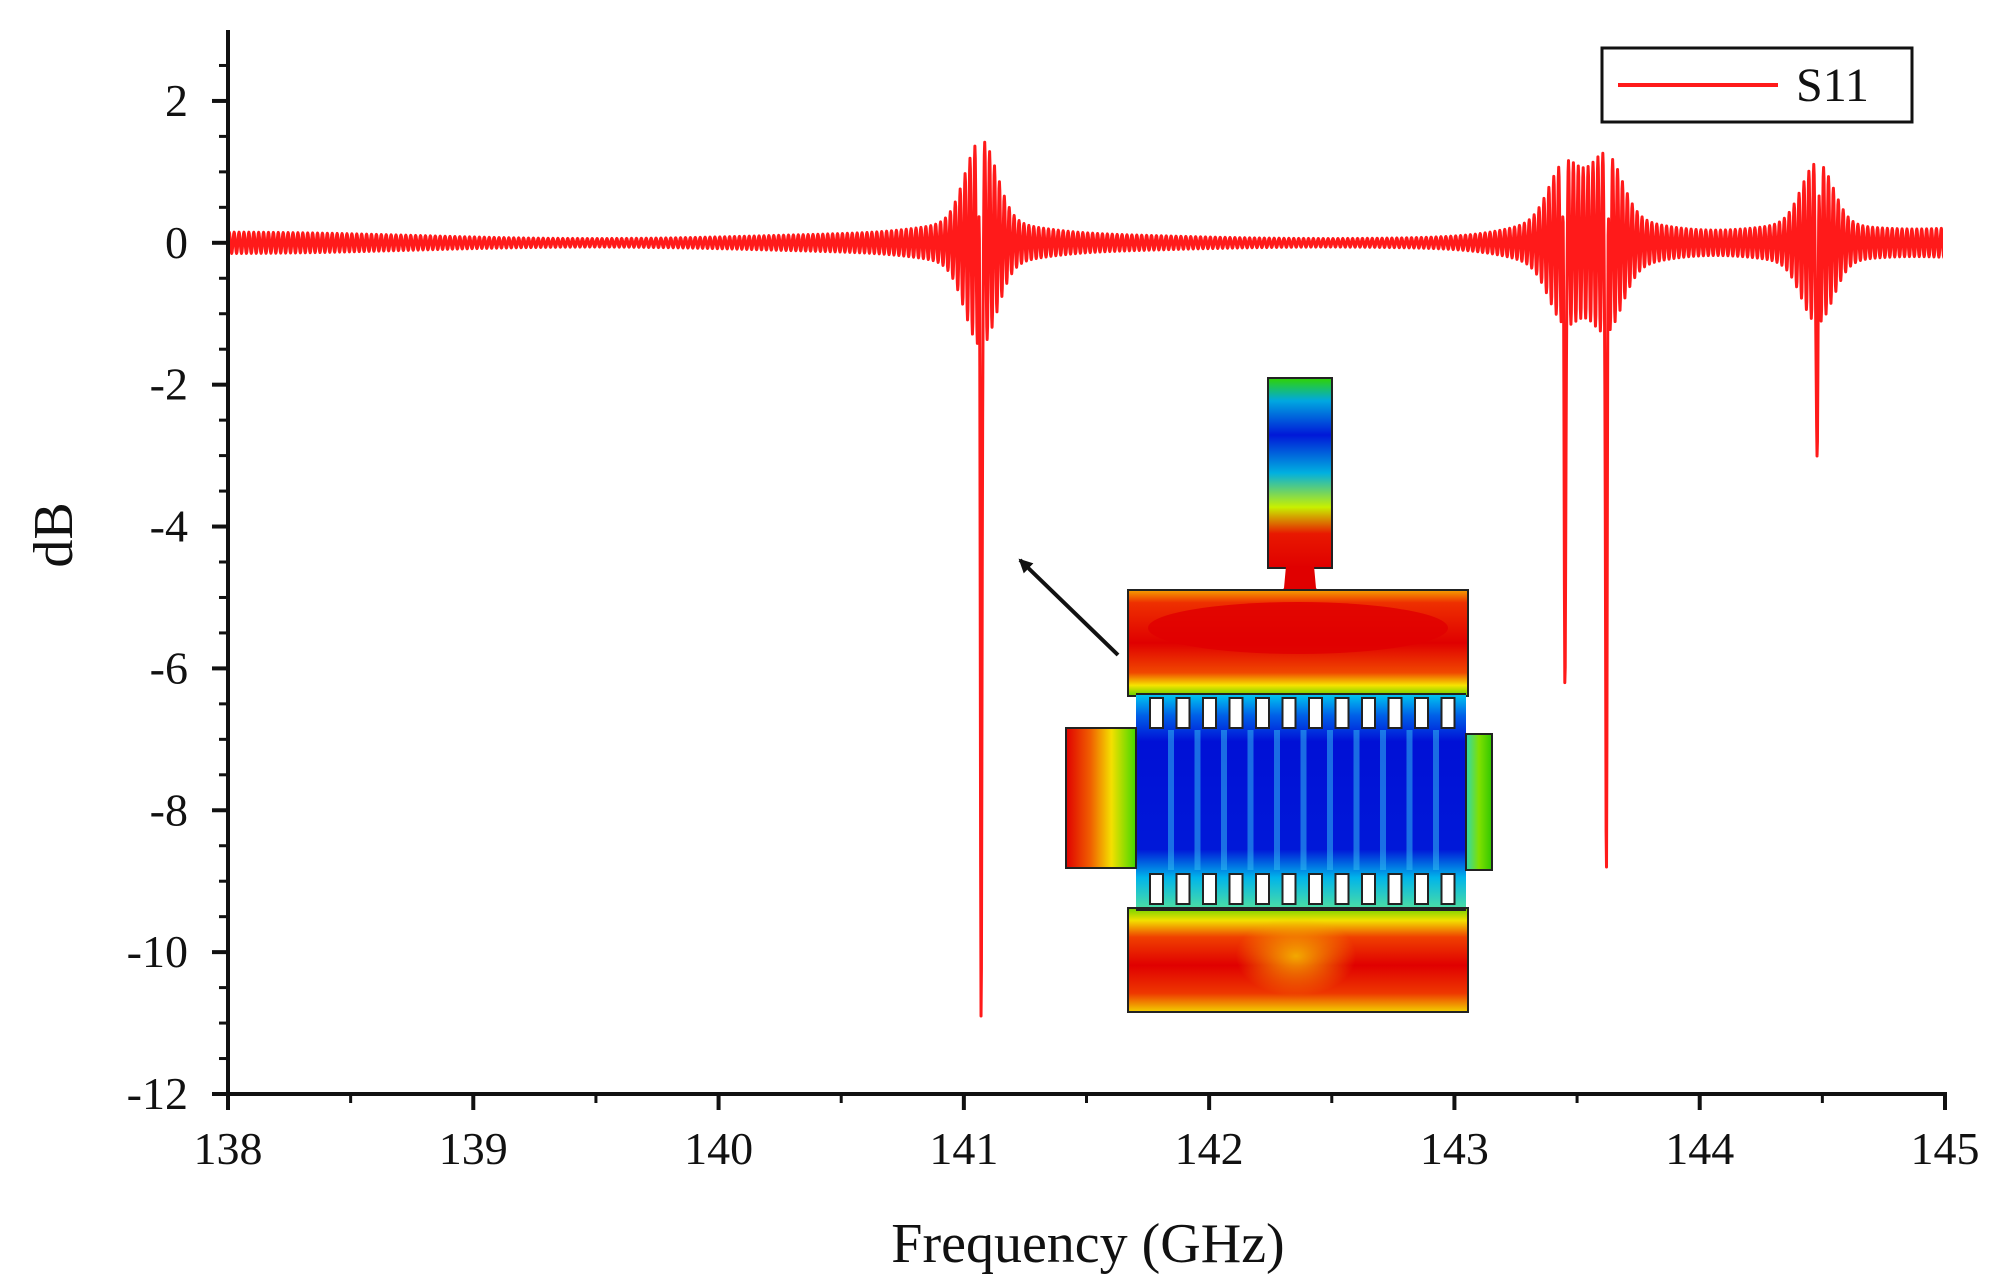  I want to click on x-tick-label: 141, so click(963, 1148).